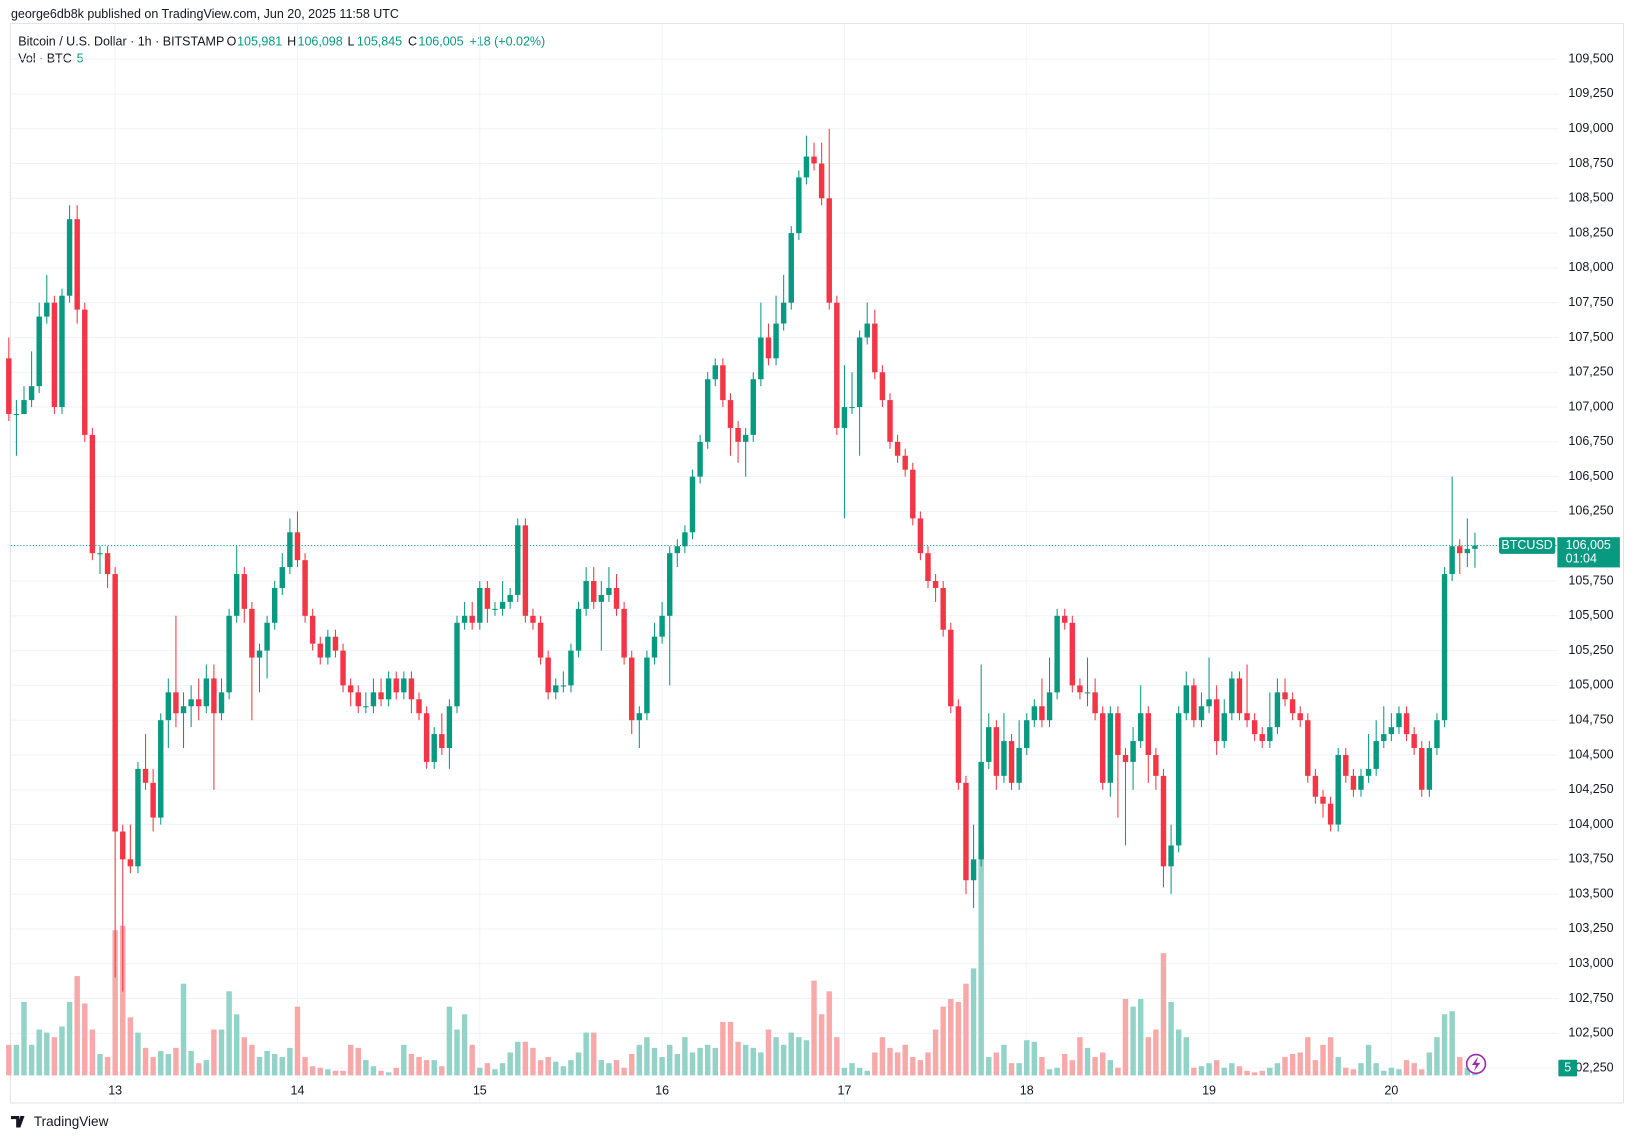 The width and height of the screenshot is (1635, 1140). What do you see at coordinates (1590, 824) in the screenshot?
I see `y-tick-label: 104,000` at bounding box center [1590, 824].